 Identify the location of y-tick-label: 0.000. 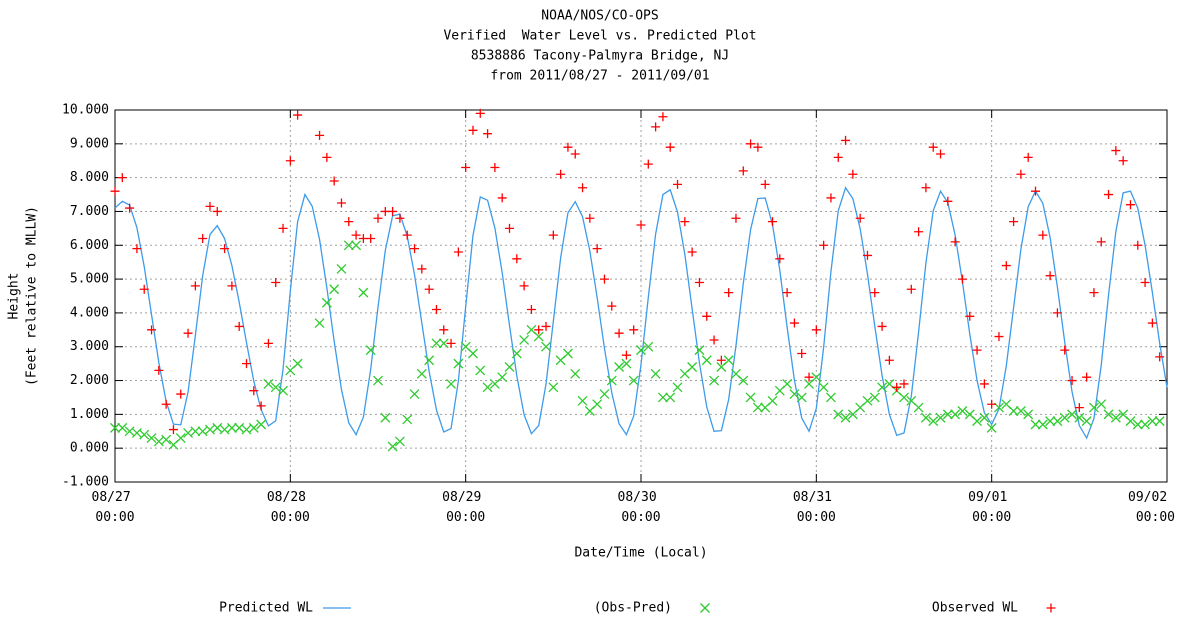
(89, 448).